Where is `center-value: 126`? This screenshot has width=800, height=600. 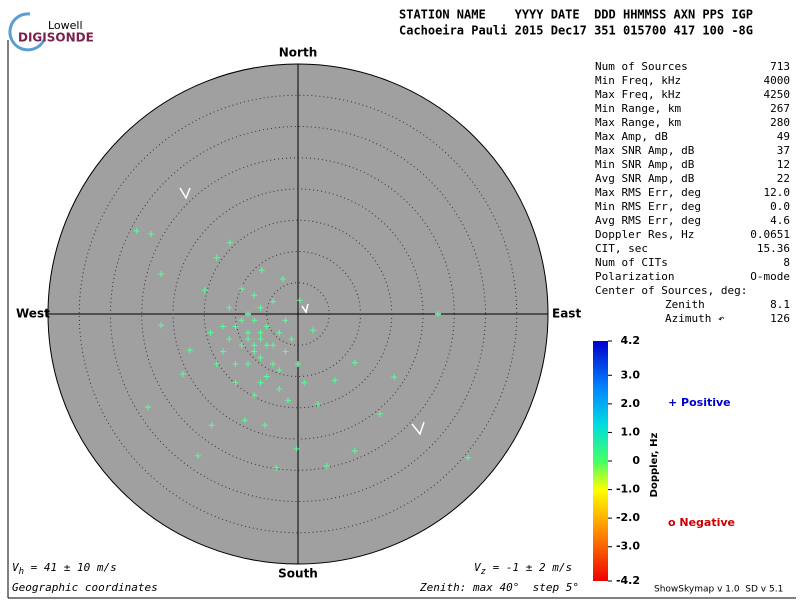 center-value: 126 is located at coordinates (780, 318).